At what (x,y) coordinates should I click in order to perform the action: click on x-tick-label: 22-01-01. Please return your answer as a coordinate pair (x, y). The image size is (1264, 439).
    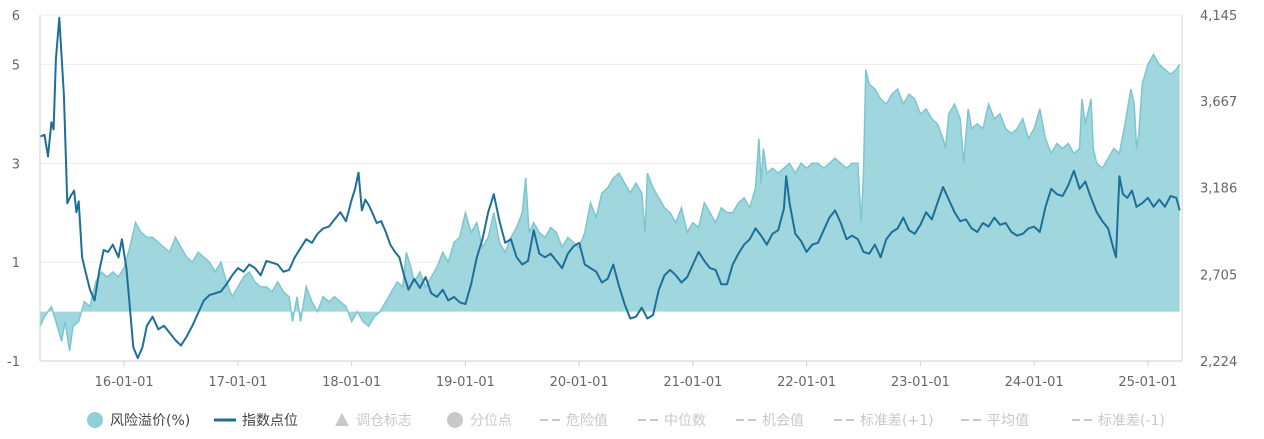
    Looking at the image, I should click on (806, 382).